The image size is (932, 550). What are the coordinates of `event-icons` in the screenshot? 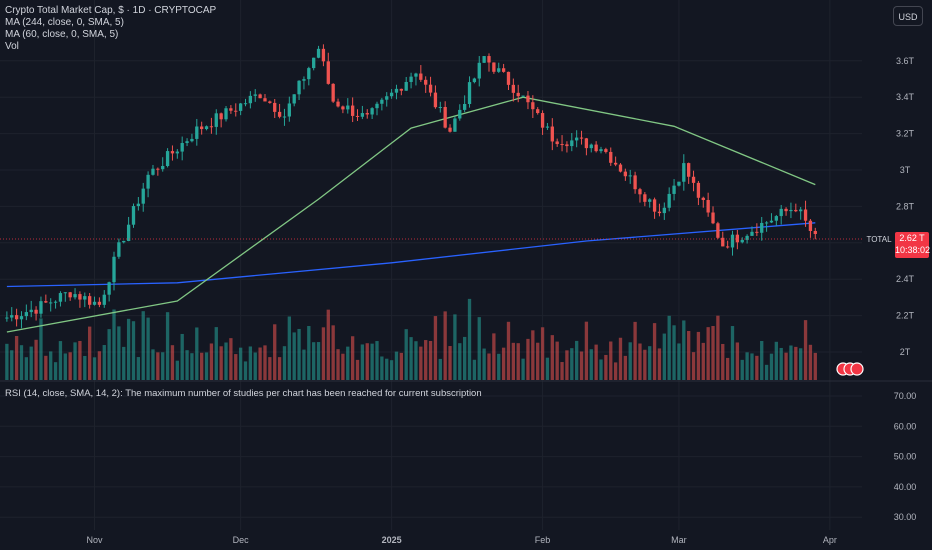 It's located at (850, 369).